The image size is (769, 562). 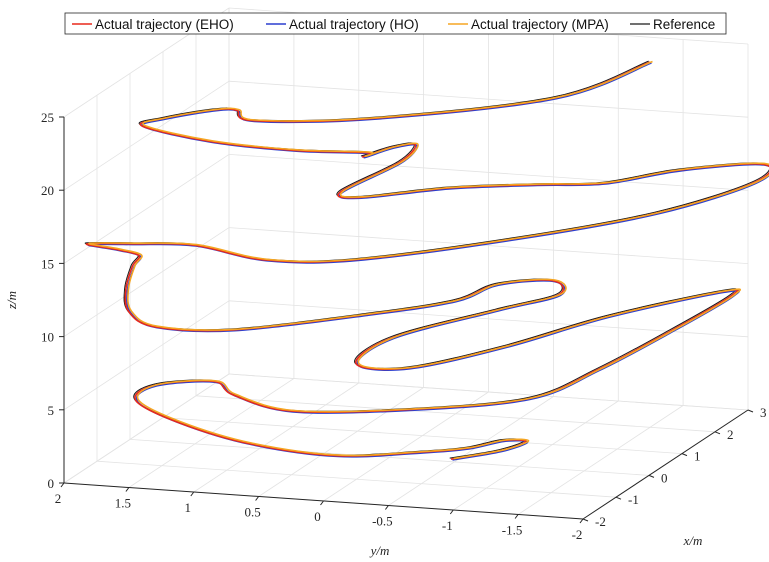 I want to click on y-tick-label: 0.5, so click(x=252, y=512).